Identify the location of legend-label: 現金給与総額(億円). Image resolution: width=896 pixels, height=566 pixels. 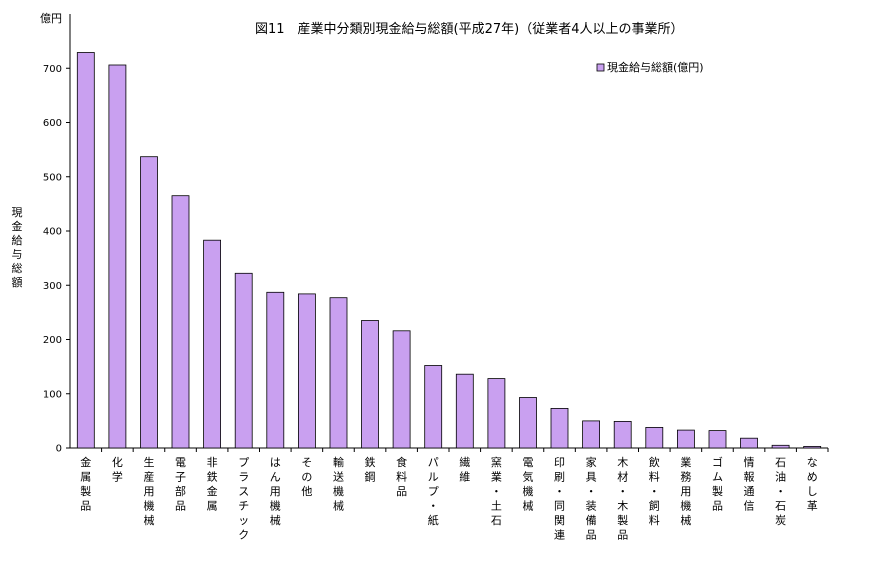
(655, 67).